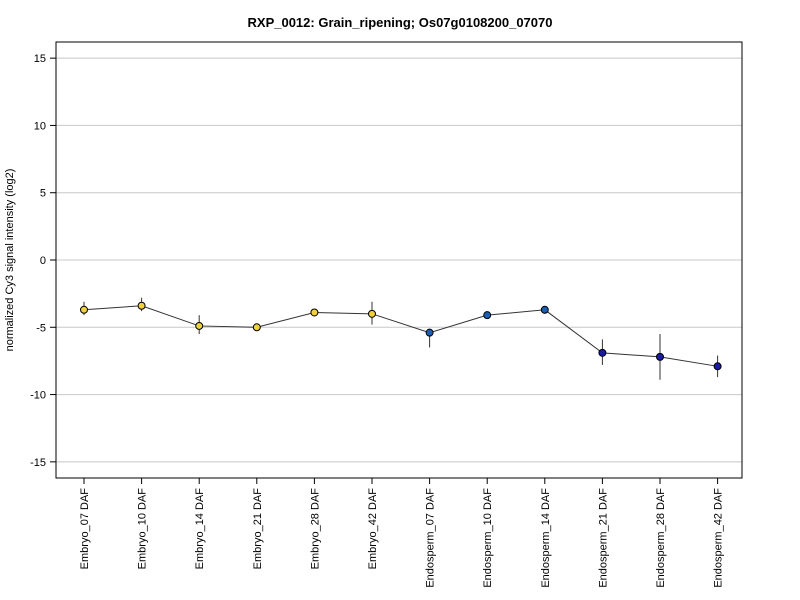 This screenshot has height=600, width=800. What do you see at coordinates (143, 529) in the screenshot?
I see `x-tick-label: Embryo_10 DAF` at bounding box center [143, 529].